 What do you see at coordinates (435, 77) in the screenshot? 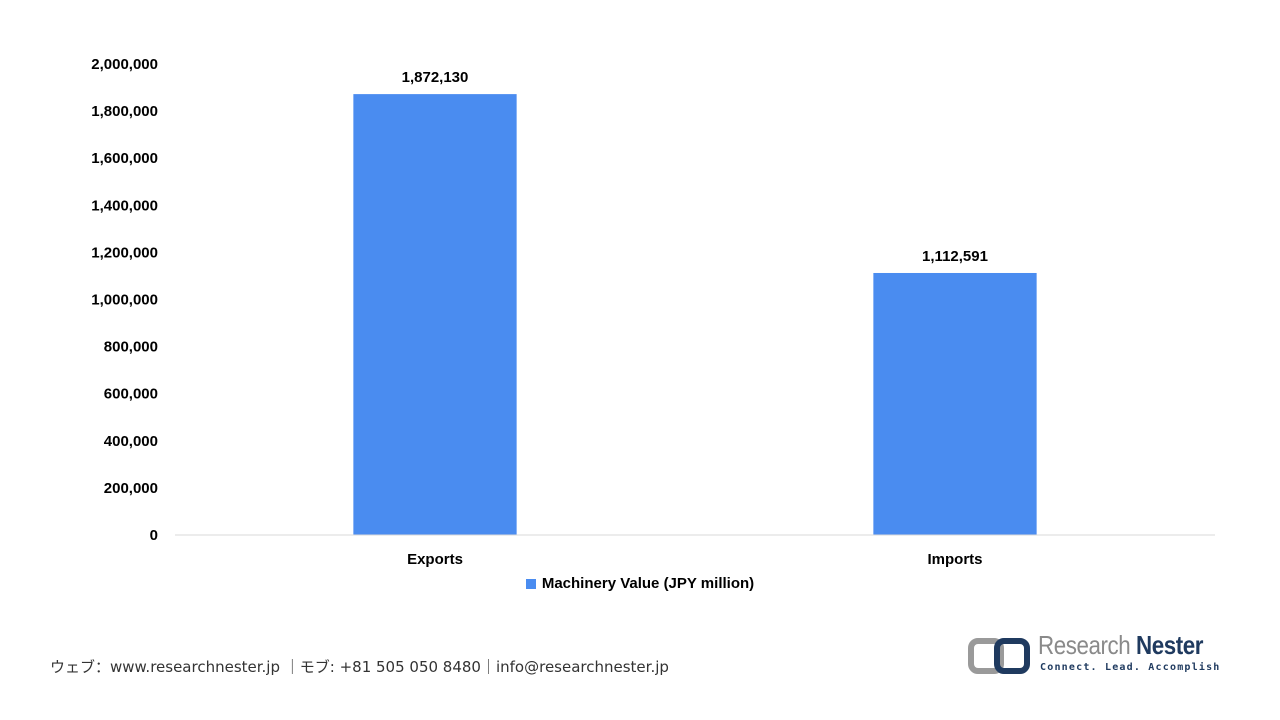
I see `data-label: 1,872,130` at bounding box center [435, 77].